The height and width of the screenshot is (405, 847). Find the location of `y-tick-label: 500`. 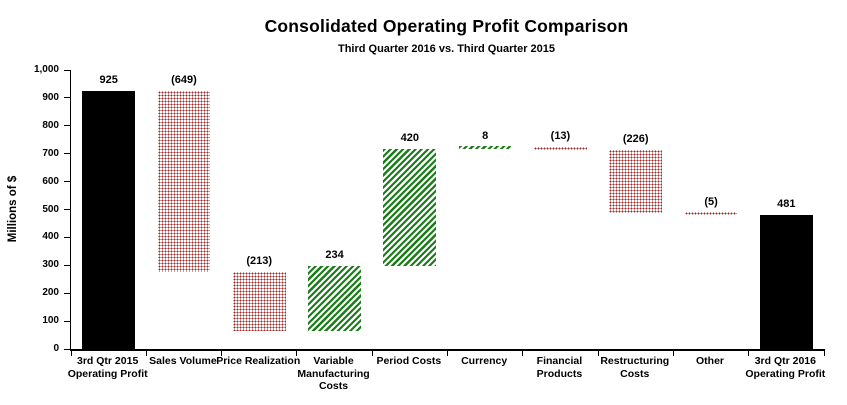

y-tick-label: 500 is located at coordinates (50, 209).